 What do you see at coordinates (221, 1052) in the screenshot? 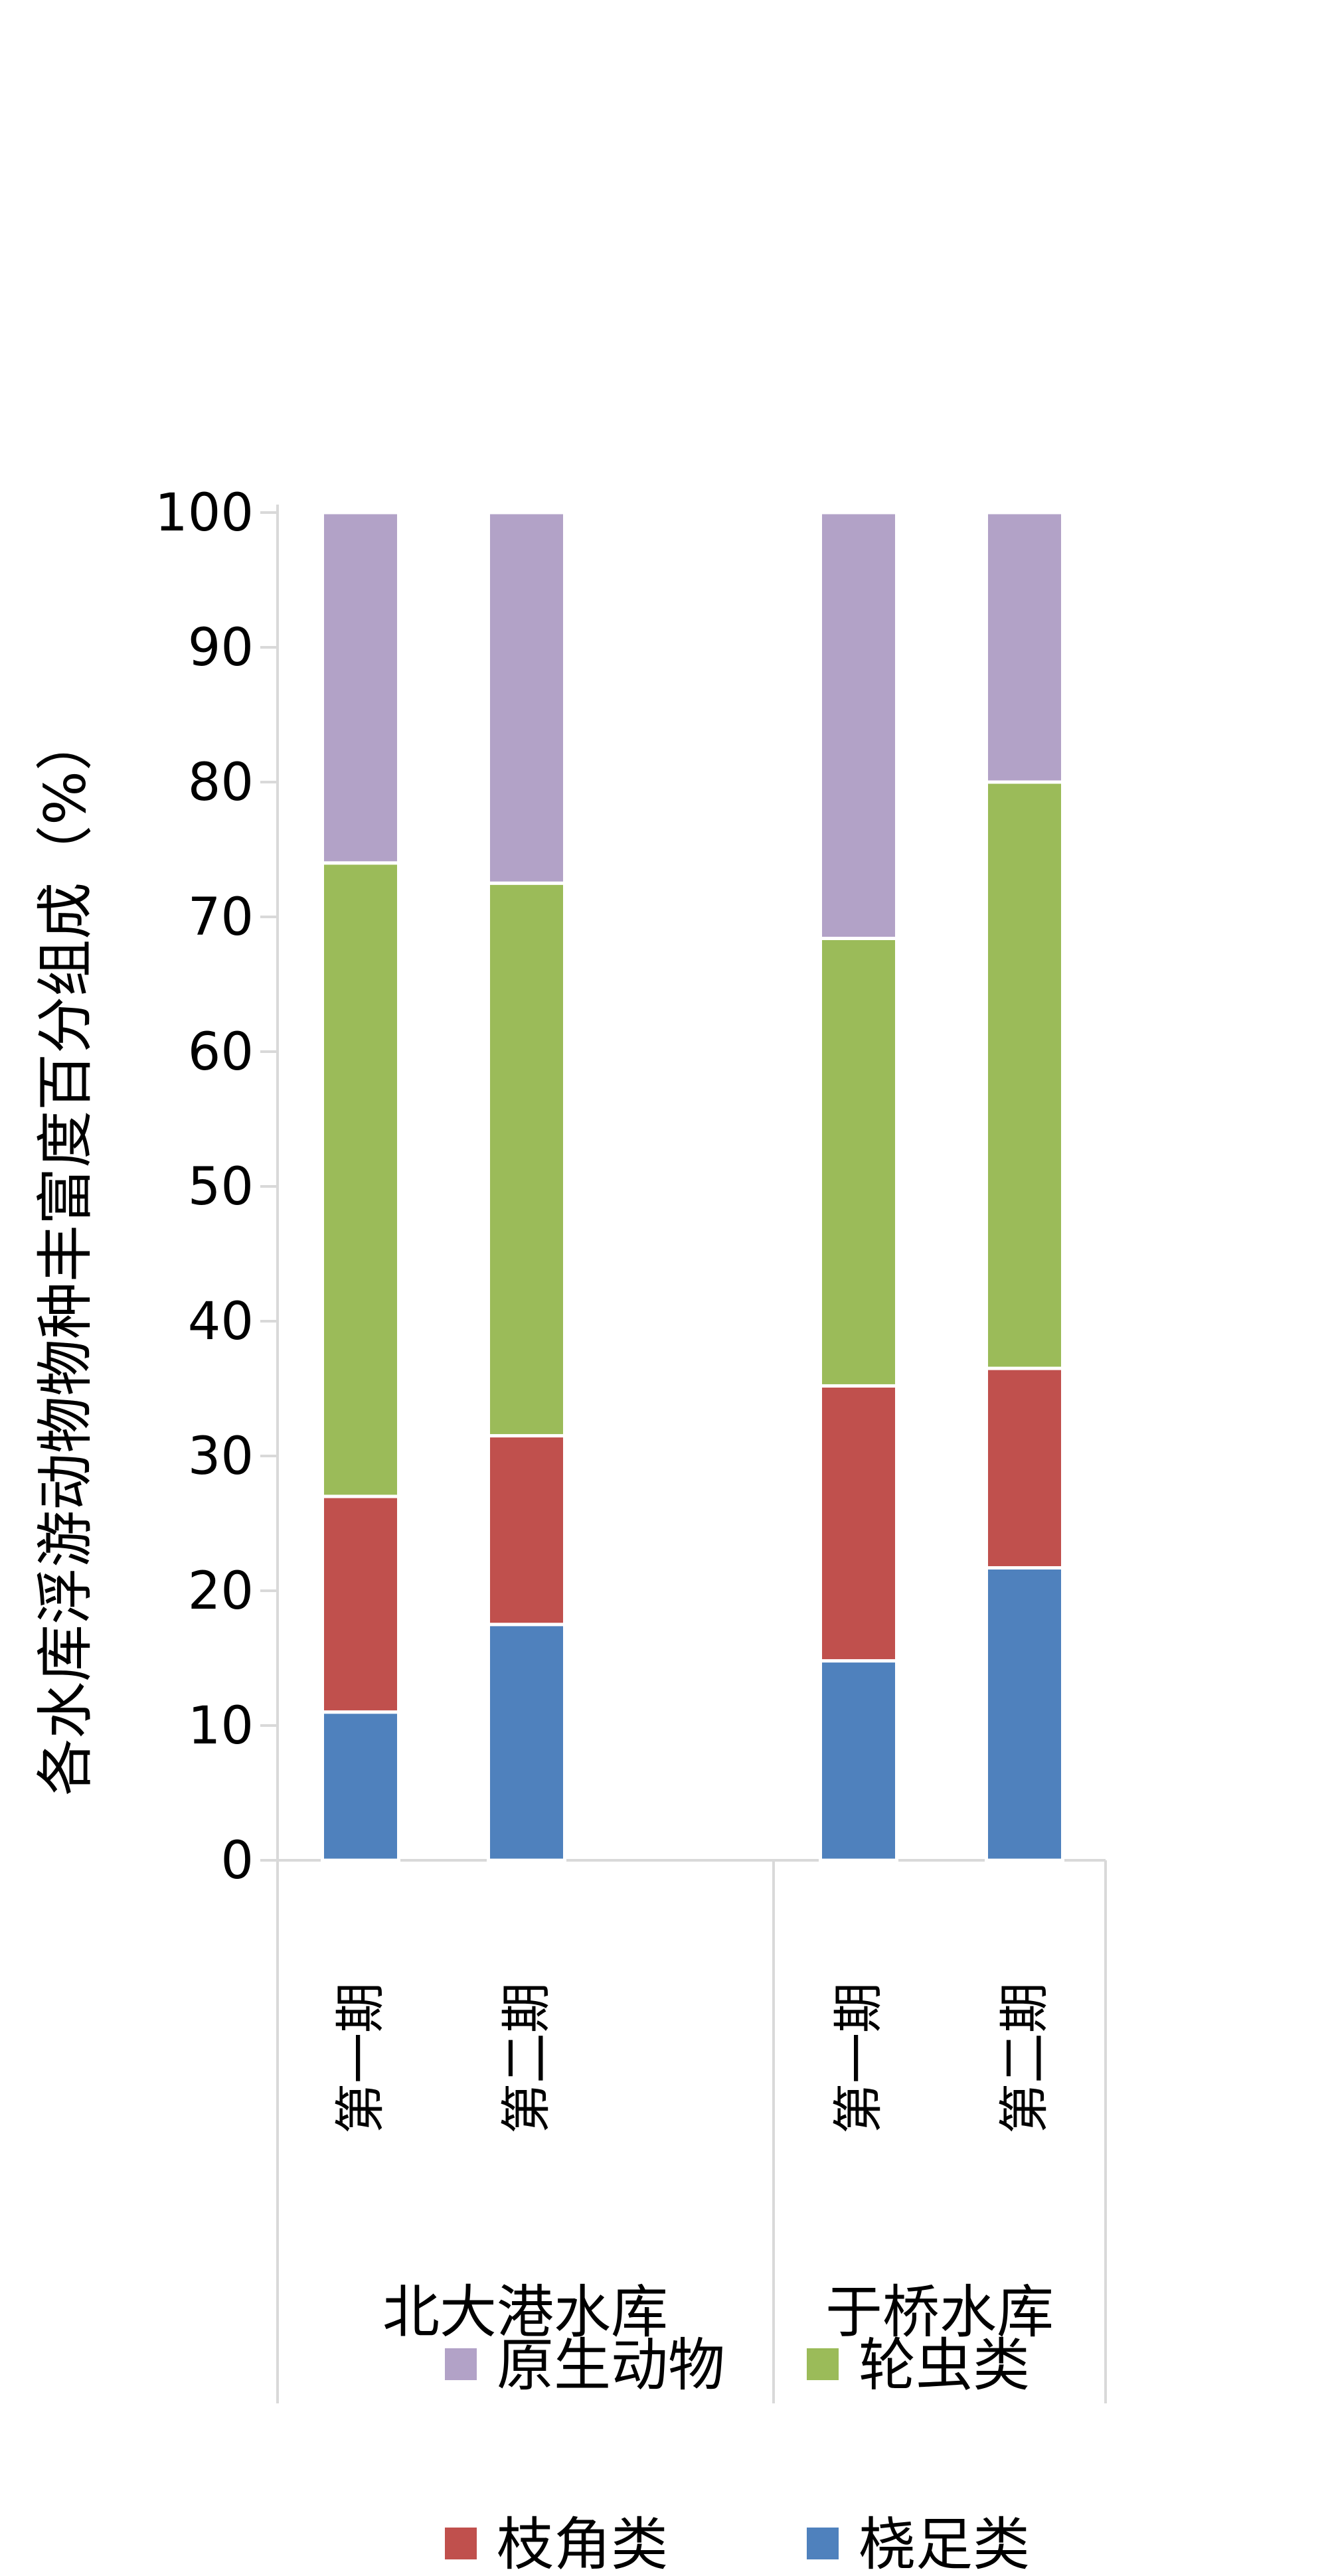
I see `y-tick-label: 60` at bounding box center [221, 1052].